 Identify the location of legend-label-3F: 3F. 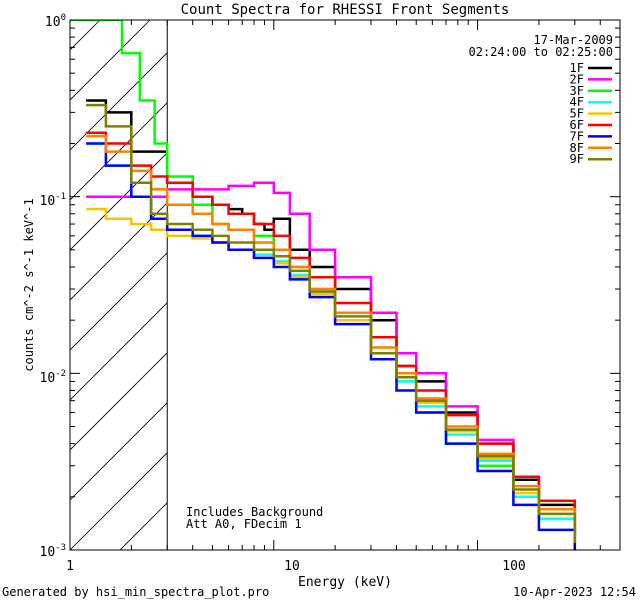
(577, 91).